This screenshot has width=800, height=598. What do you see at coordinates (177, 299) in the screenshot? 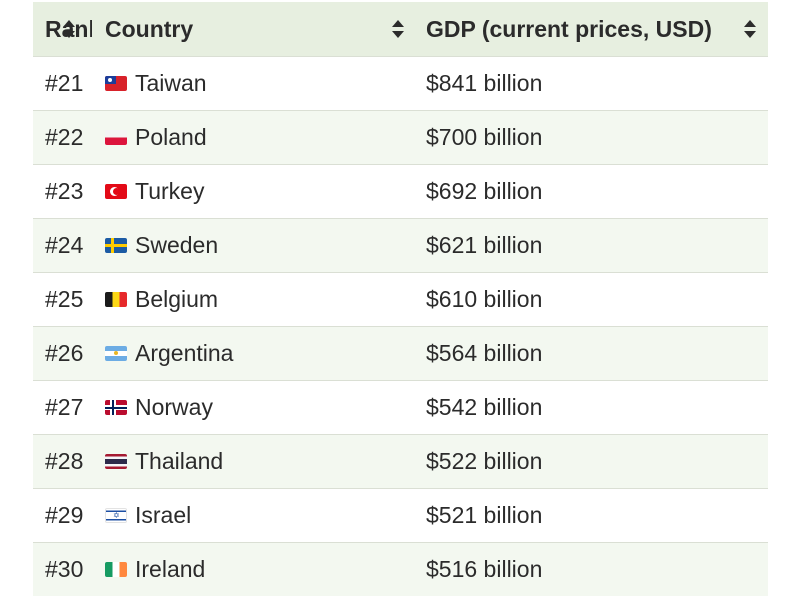
I see `country-name: Belgium` at bounding box center [177, 299].